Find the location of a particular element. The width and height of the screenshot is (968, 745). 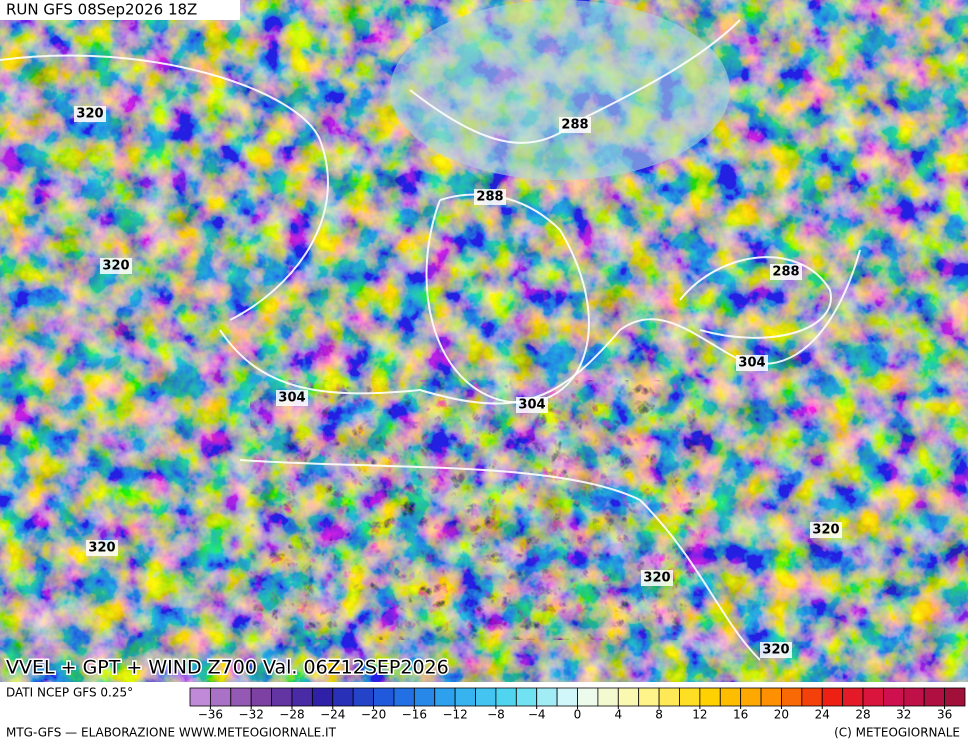

colorbar-tick-label: −36 is located at coordinates (210, 715).